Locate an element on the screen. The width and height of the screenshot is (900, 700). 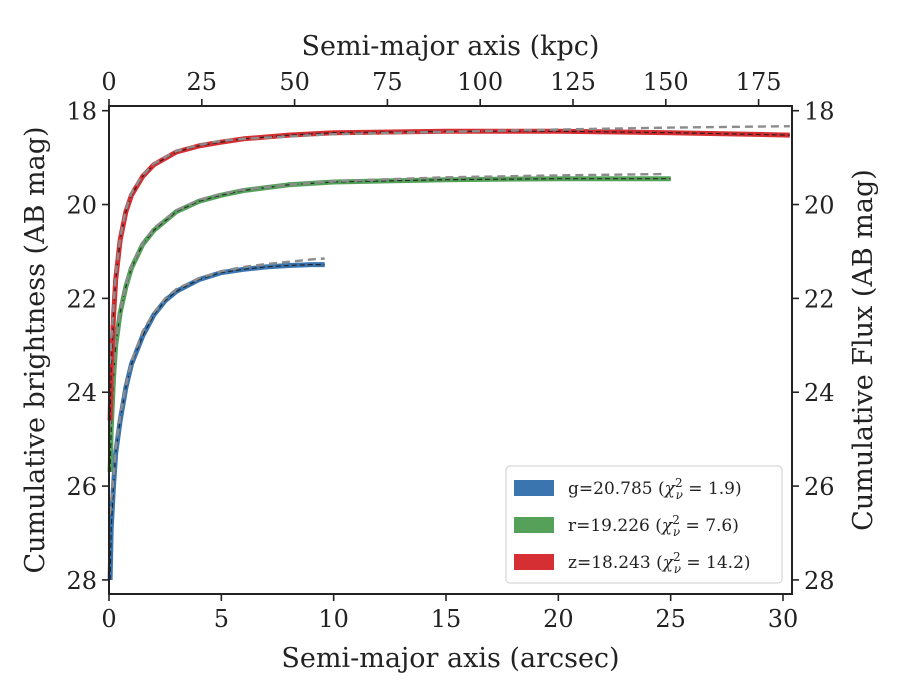
x-tick-label: 25 is located at coordinates (670, 619).